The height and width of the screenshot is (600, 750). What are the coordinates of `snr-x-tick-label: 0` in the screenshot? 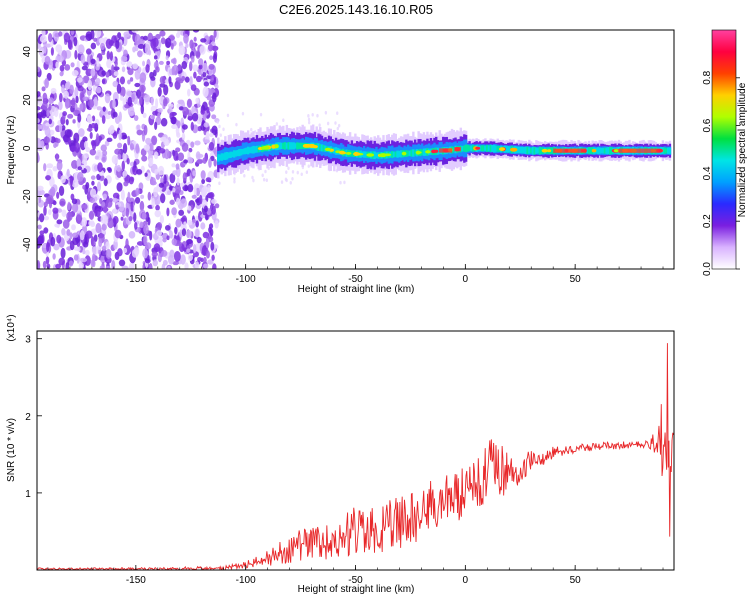 It's located at (466, 580).